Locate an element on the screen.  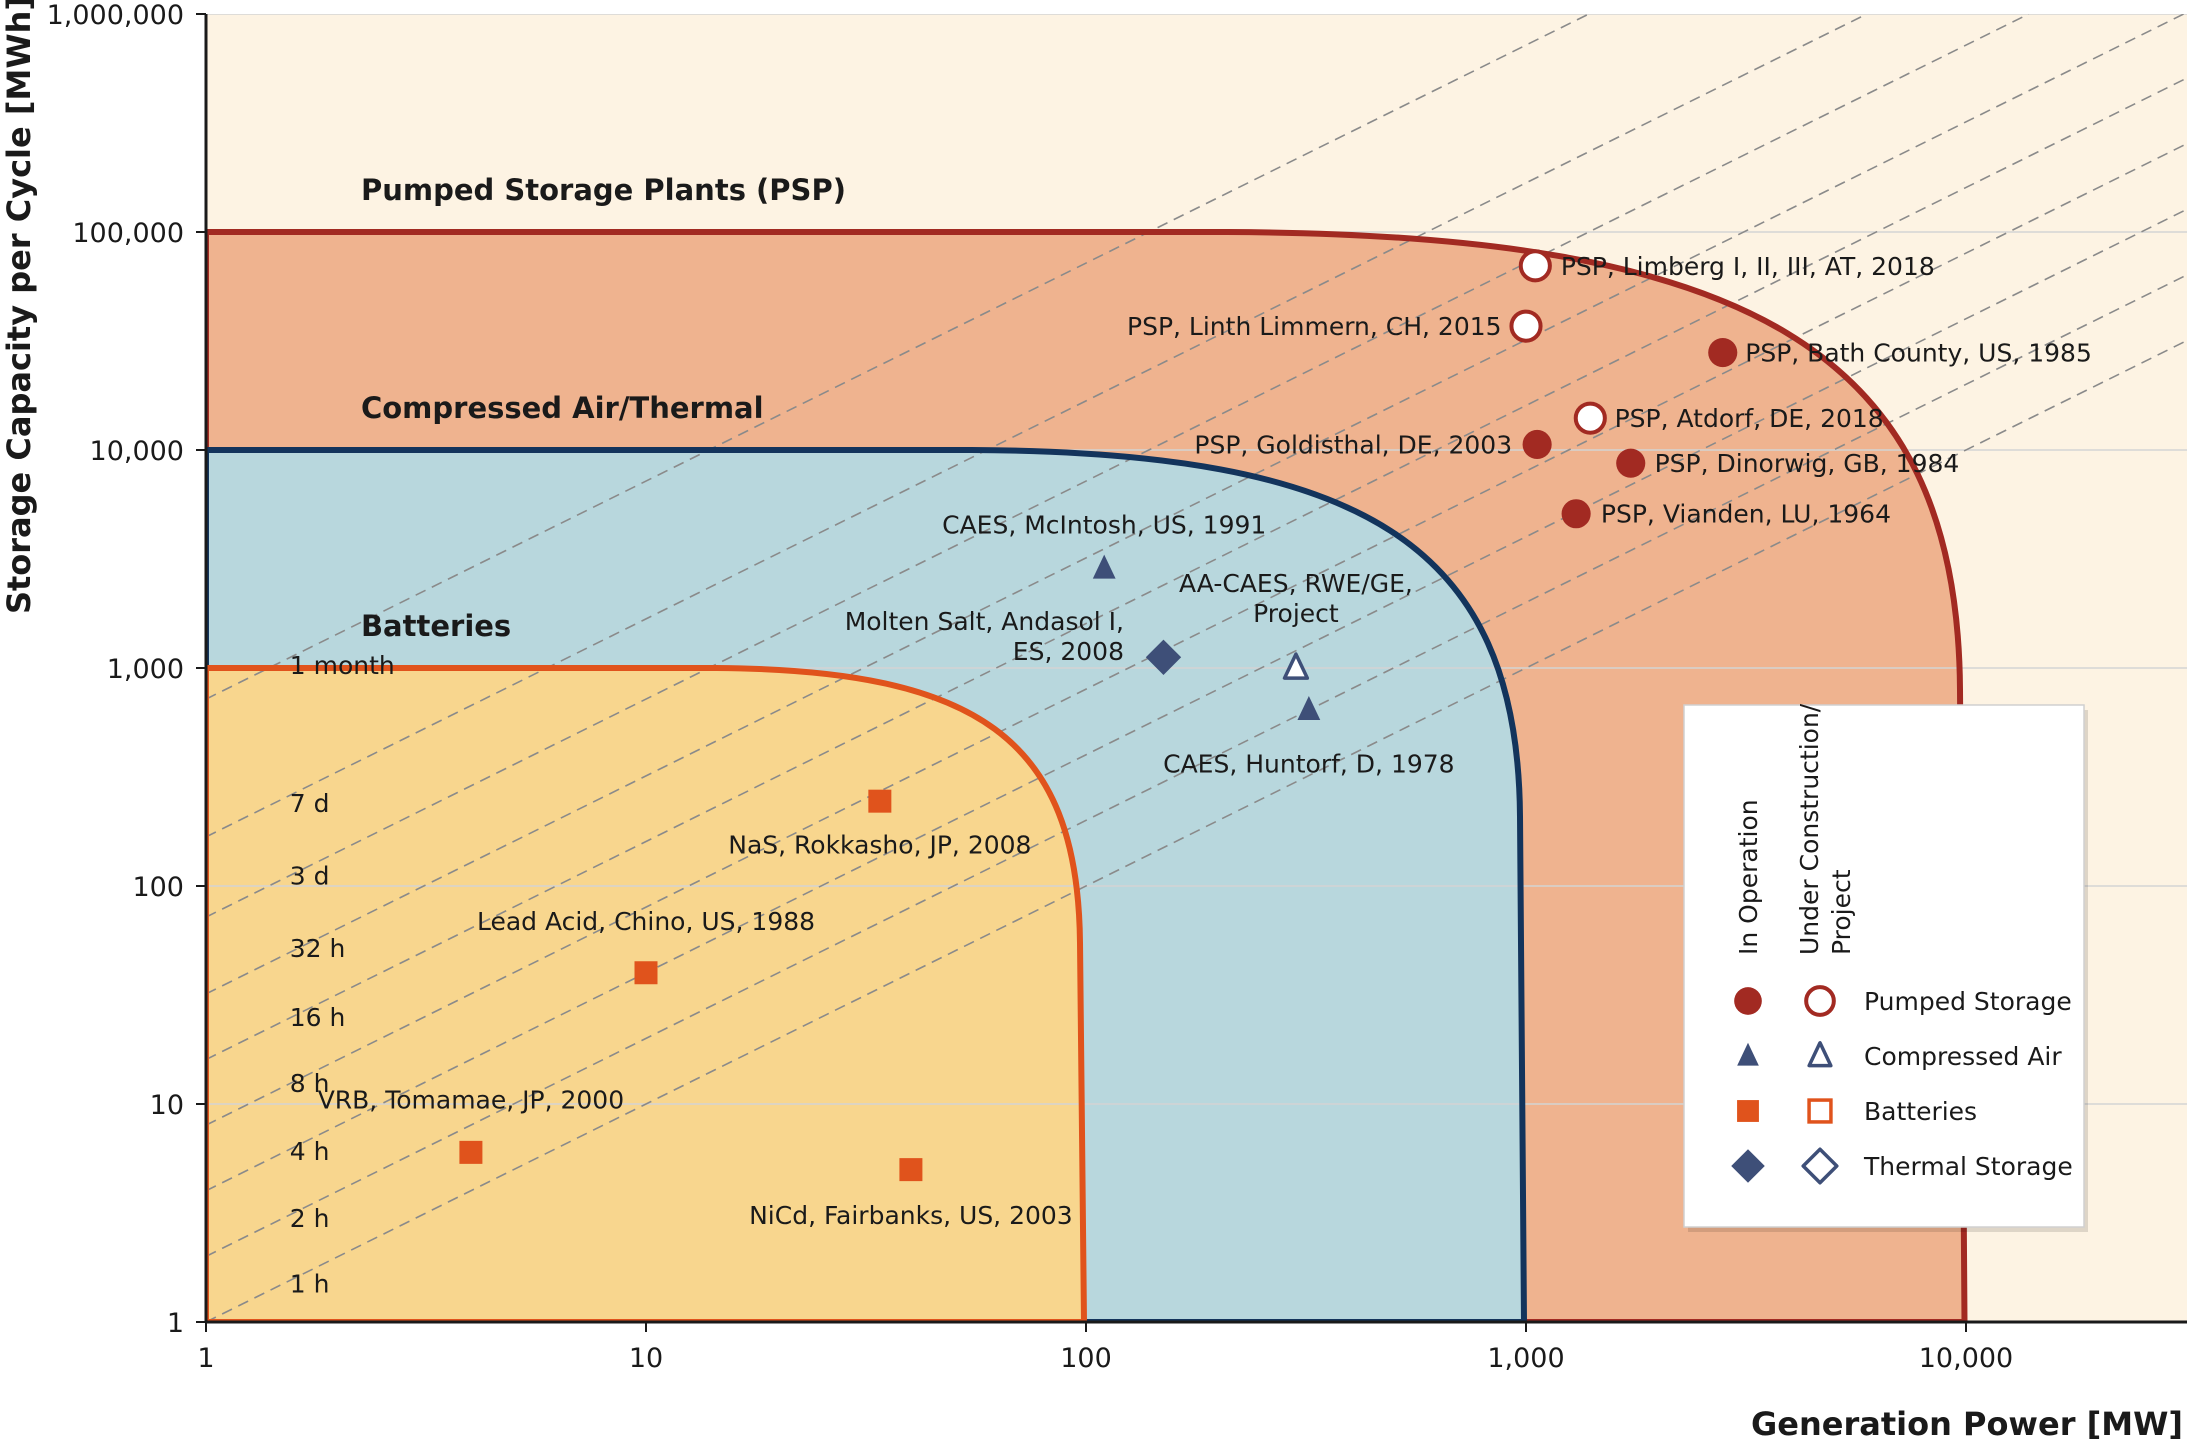
data-point-lead-acid-chino-us-1988 is located at coordinates (646, 973).